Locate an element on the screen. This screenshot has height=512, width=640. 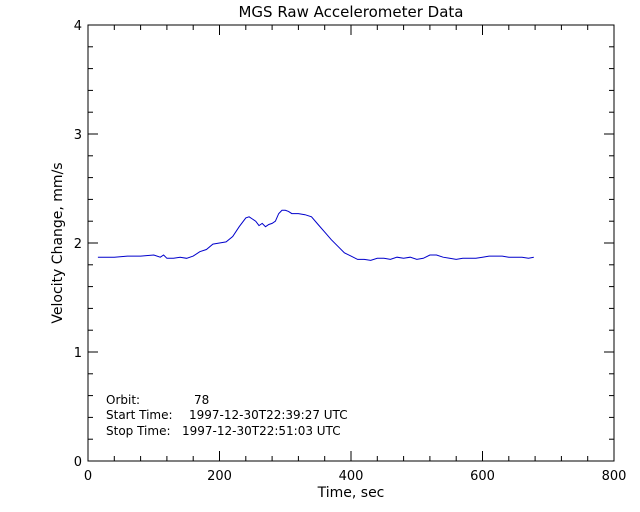
x-axis-label: Time, sec is located at coordinates (351, 493).